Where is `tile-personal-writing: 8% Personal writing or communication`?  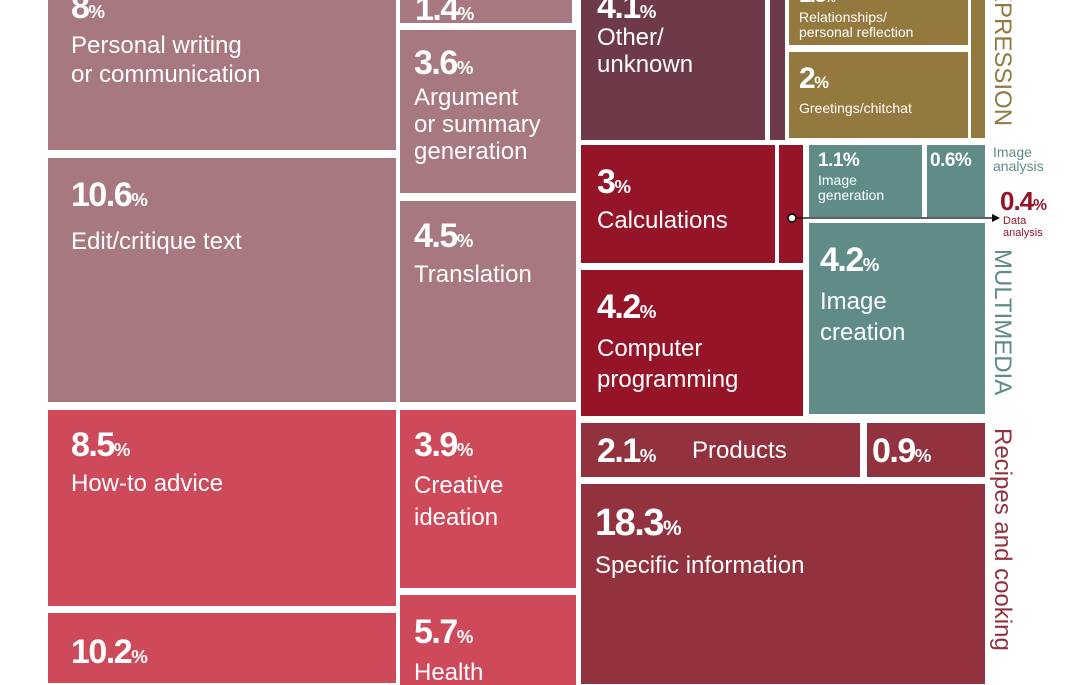
tile-personal-writing: 8% Personal writing or communication is located at coordinates (222, 75).